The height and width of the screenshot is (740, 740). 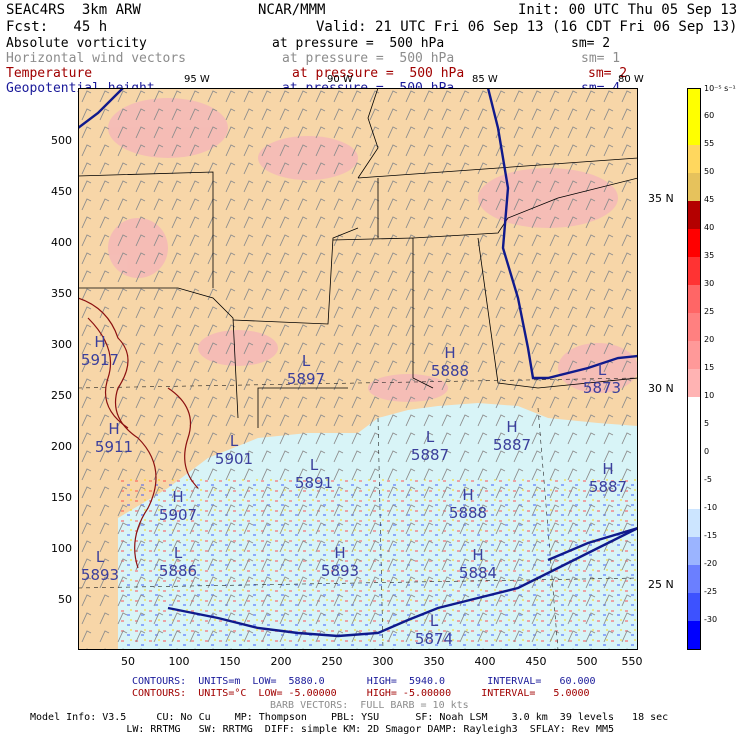 What do you see at coordinates (368, 58) in the screenshot?
I see `field-level-wind: at pressure = 500 hPa` at bounding box center [368, 58].